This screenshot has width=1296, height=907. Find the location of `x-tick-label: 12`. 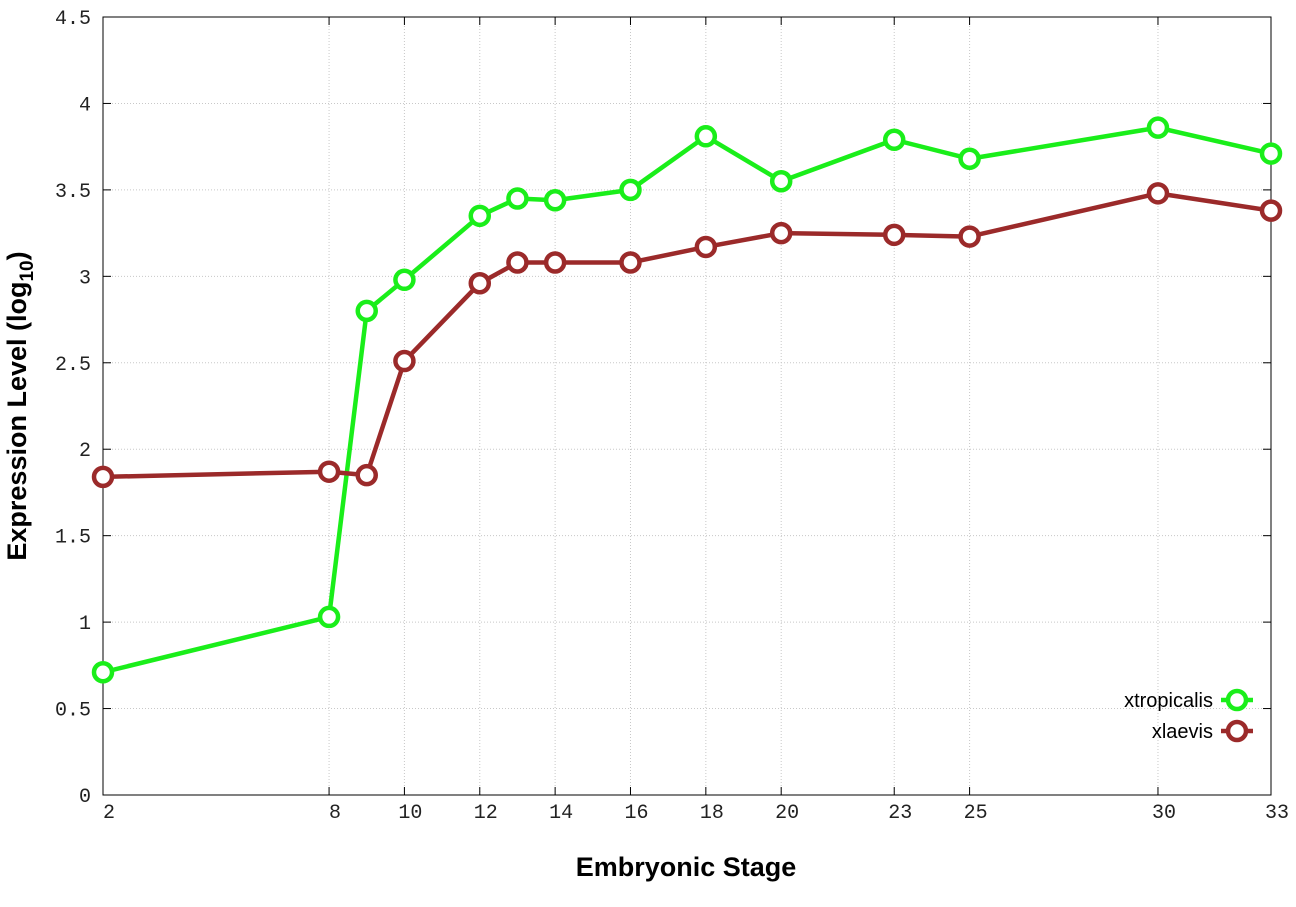

x-tick-label: 12 is located at coordinates (486, 813).